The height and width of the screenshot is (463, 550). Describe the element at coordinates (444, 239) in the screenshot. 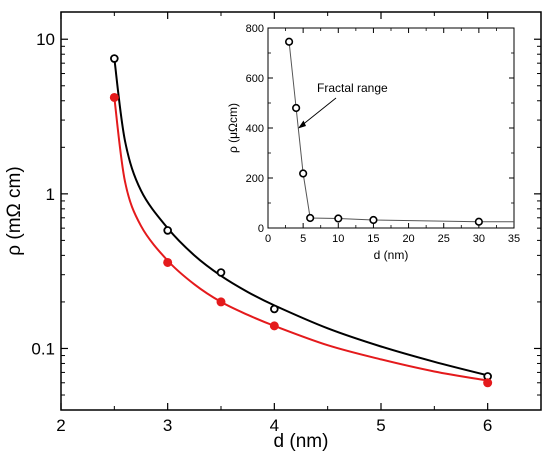

I see `inset-x-tick-label: 25` at that location.